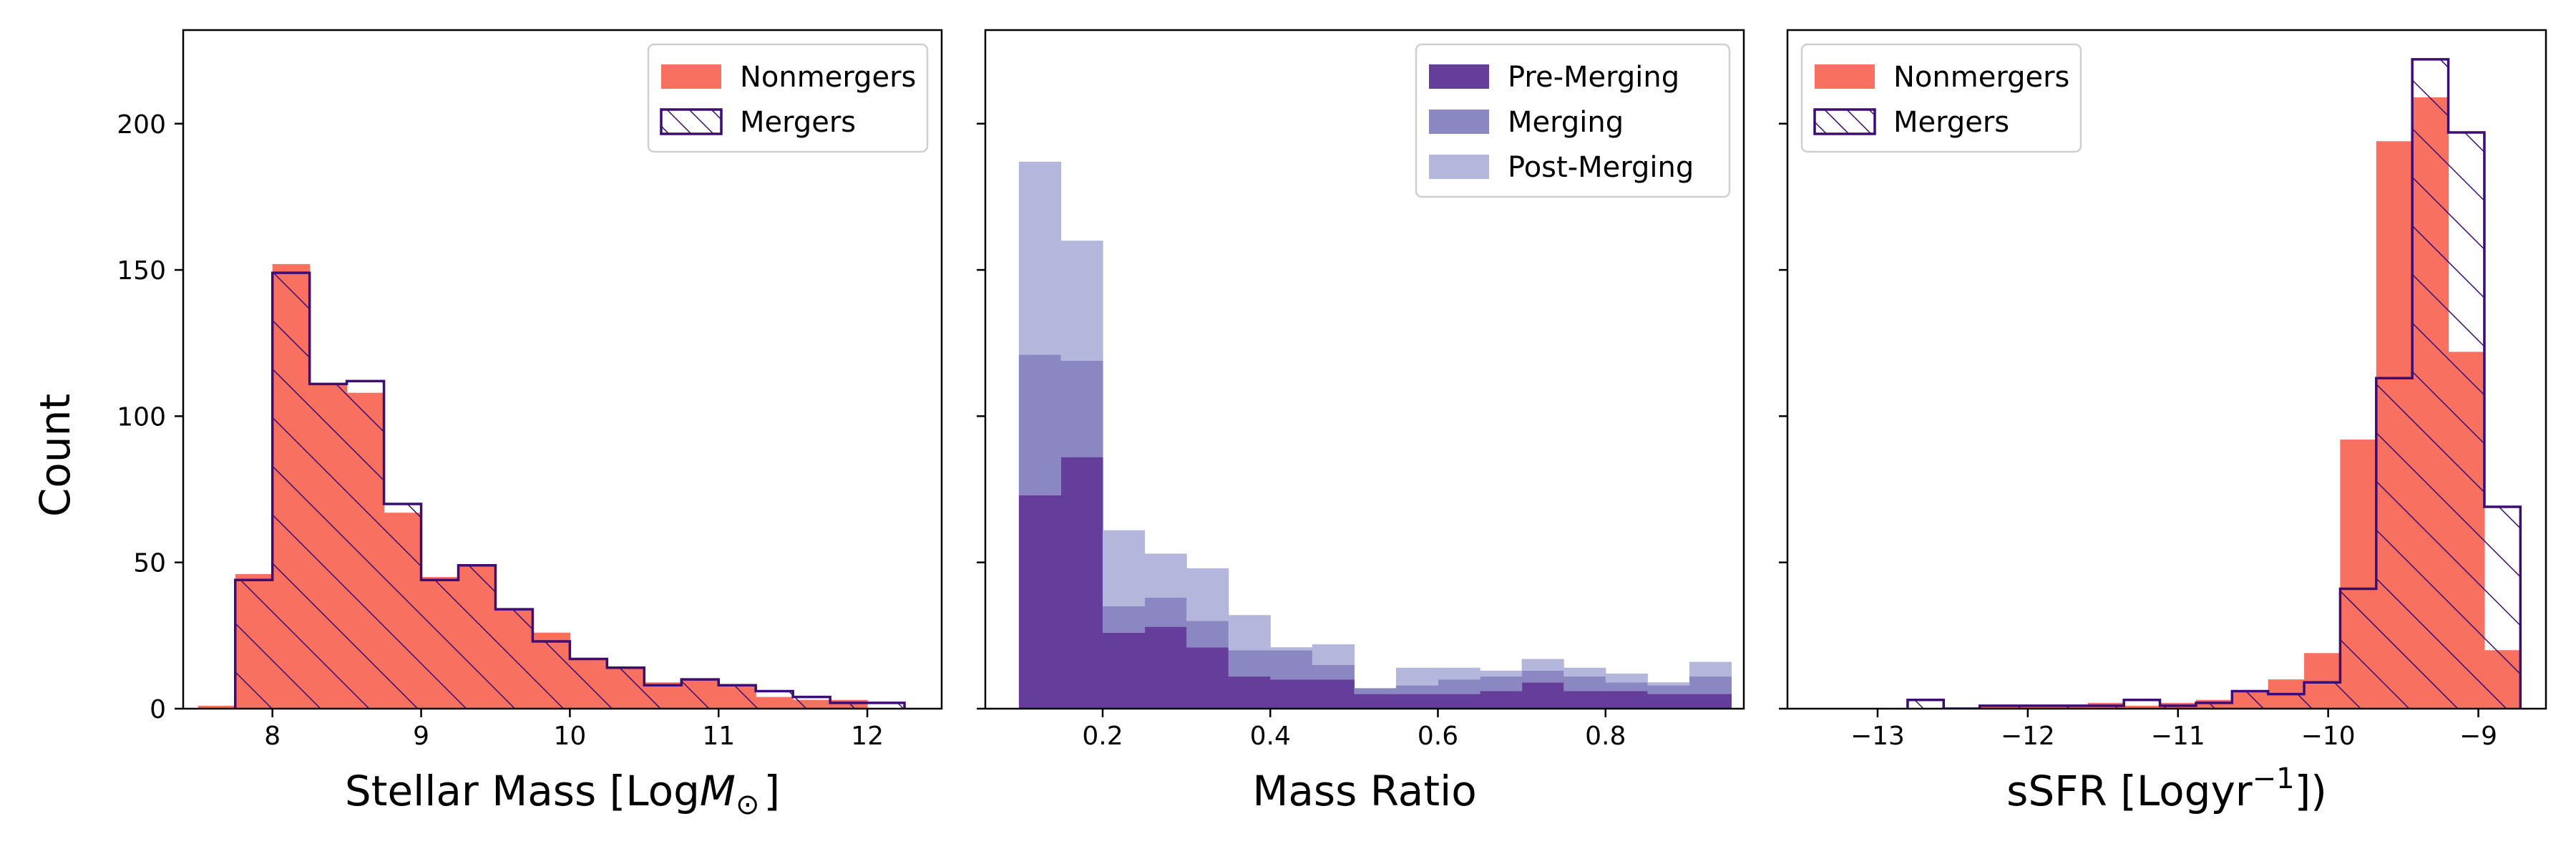 The image size is (2576, 859). What do you see at coordinates (272, 736) in the screenshot?
I see `x-tick-label: 8` at bounding box center [272, 736].